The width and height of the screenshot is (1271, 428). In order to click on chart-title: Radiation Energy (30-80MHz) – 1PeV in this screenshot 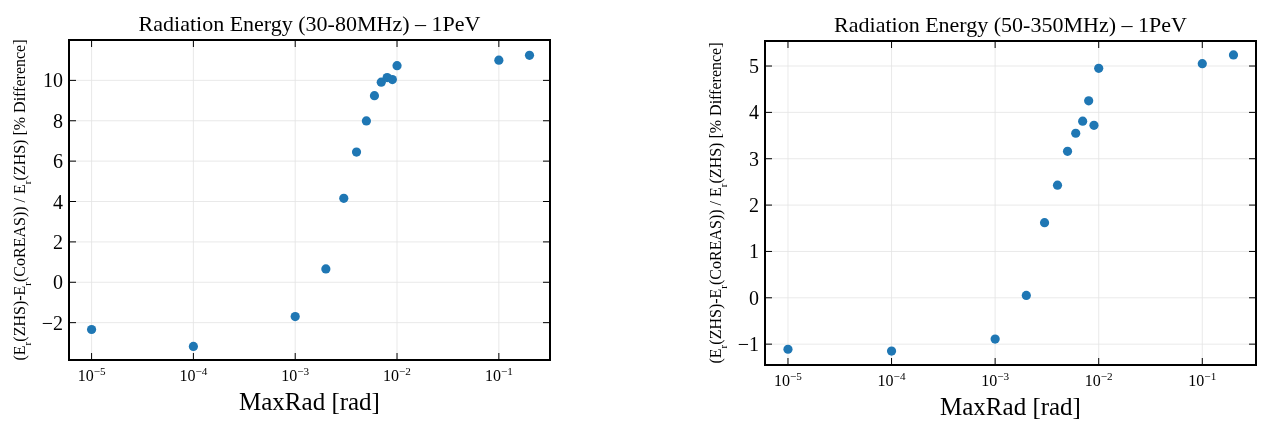, I will do `click(309, 23)`.